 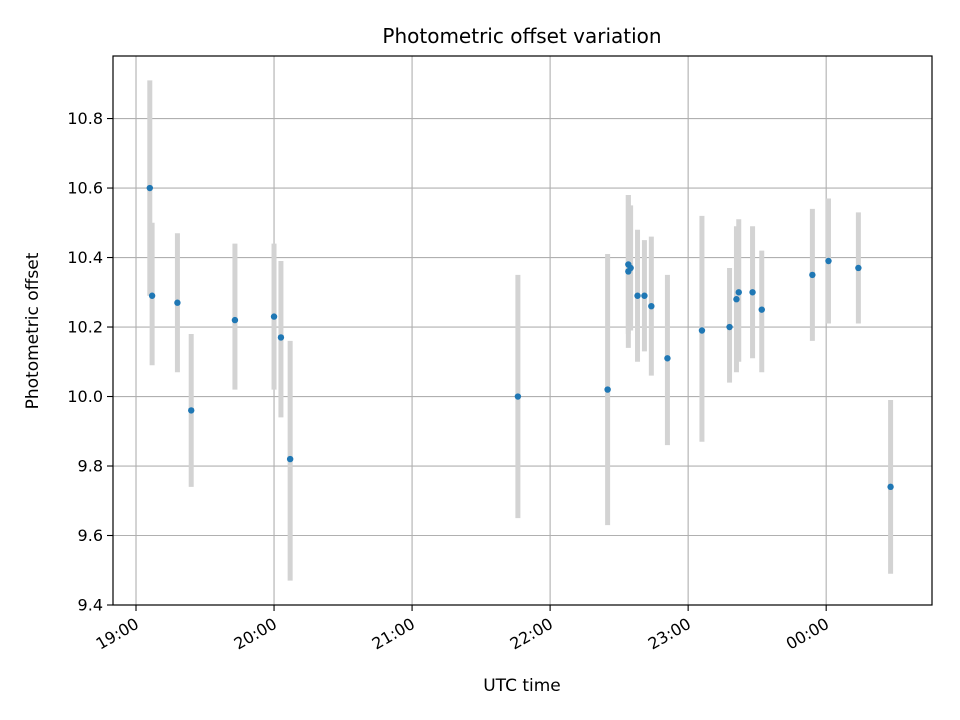 What do you see at coordinates (462, 629) in the screenshot?
I see `x-axis-ticks: 19:00 20:00 21:00 22:00 23:00 00:00` at bounding box center [462, 629].